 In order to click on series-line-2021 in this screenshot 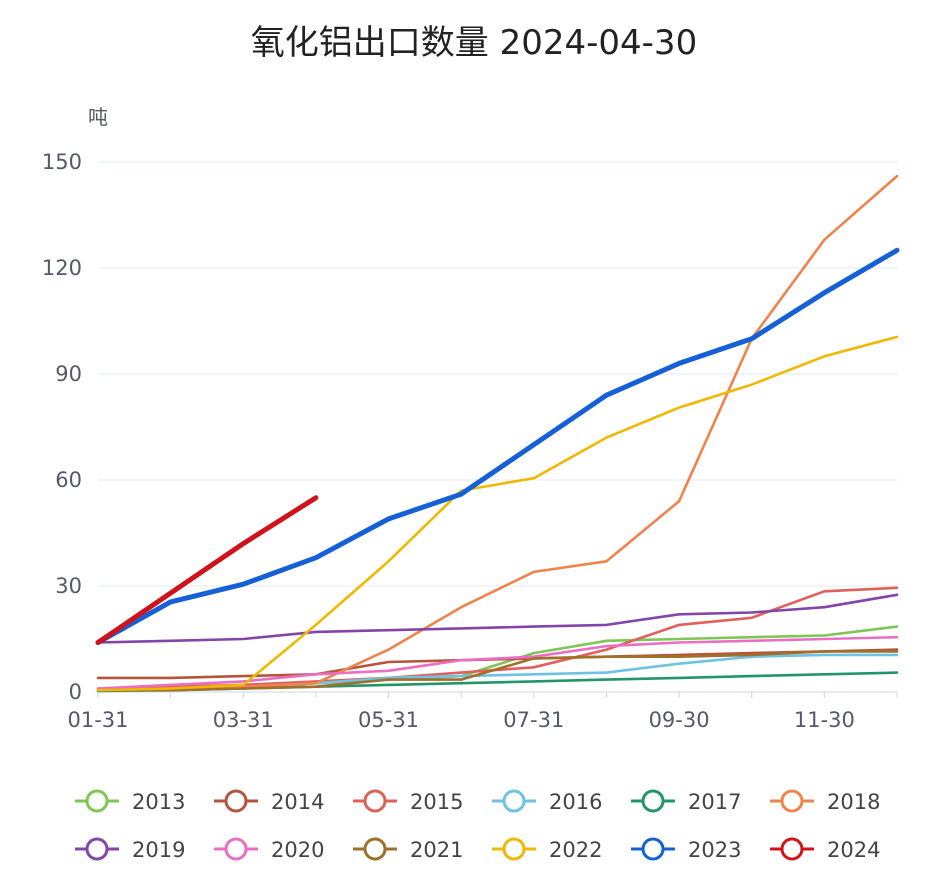, I will do `click(497, 671)`.